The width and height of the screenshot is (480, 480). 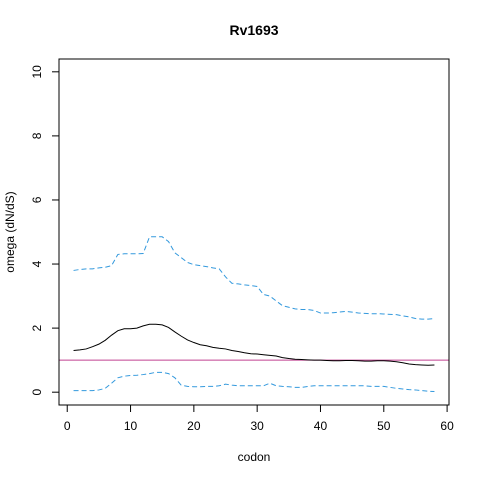 I want to click on y-tick-label: 0, so click(x=37, y=392).